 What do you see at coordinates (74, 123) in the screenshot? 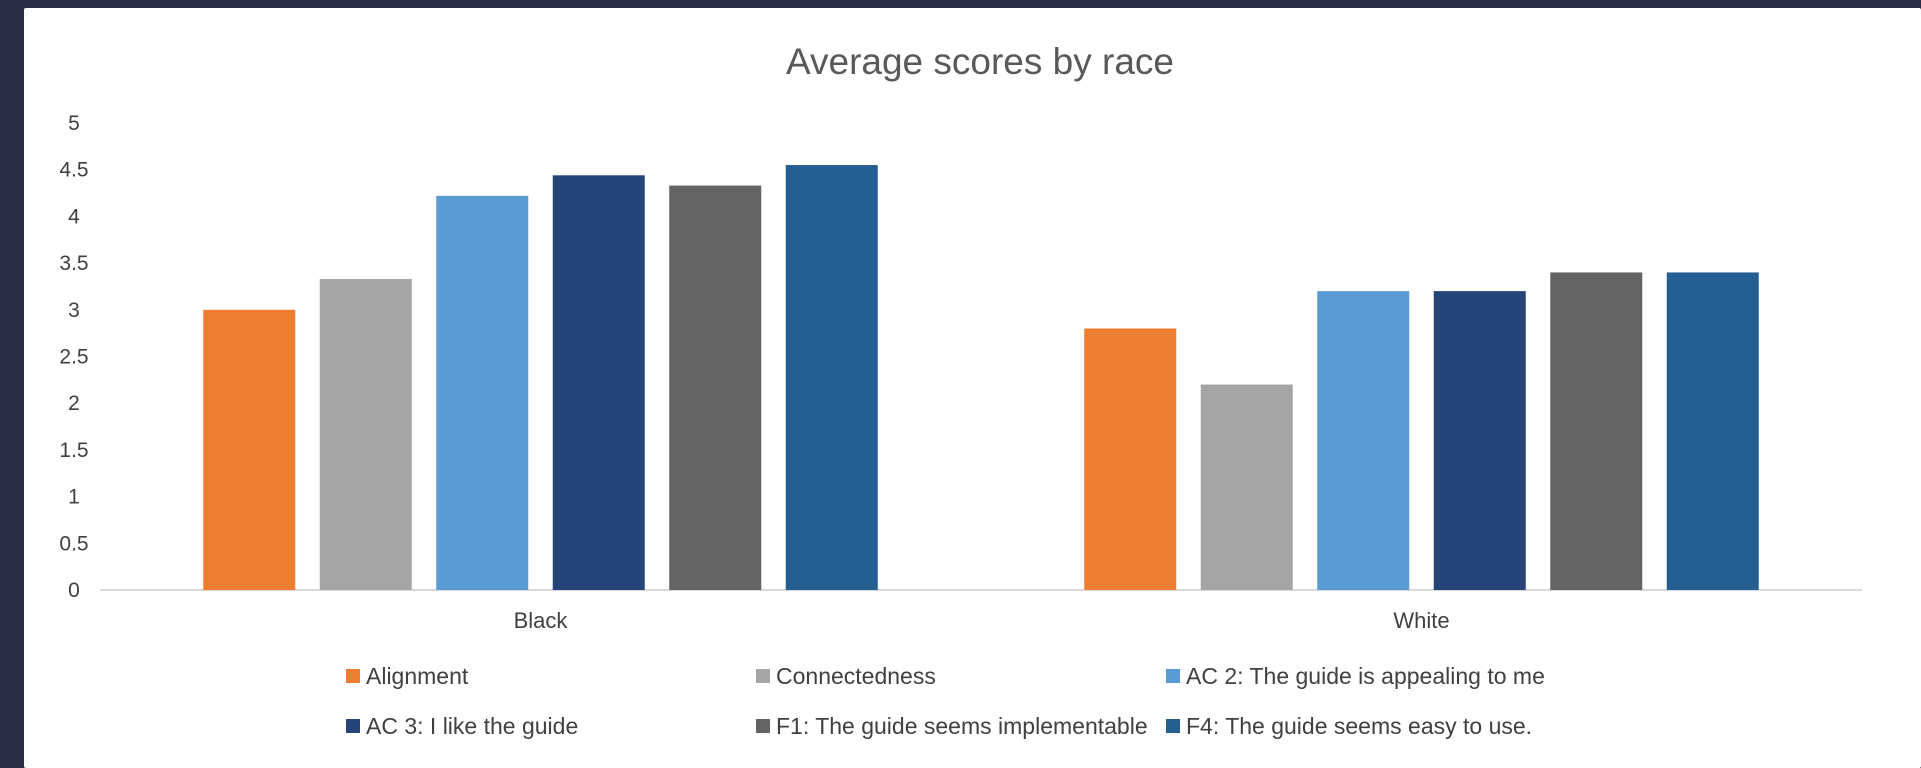
I see `y-tick-label: 5` at bounding box center [74, 123].